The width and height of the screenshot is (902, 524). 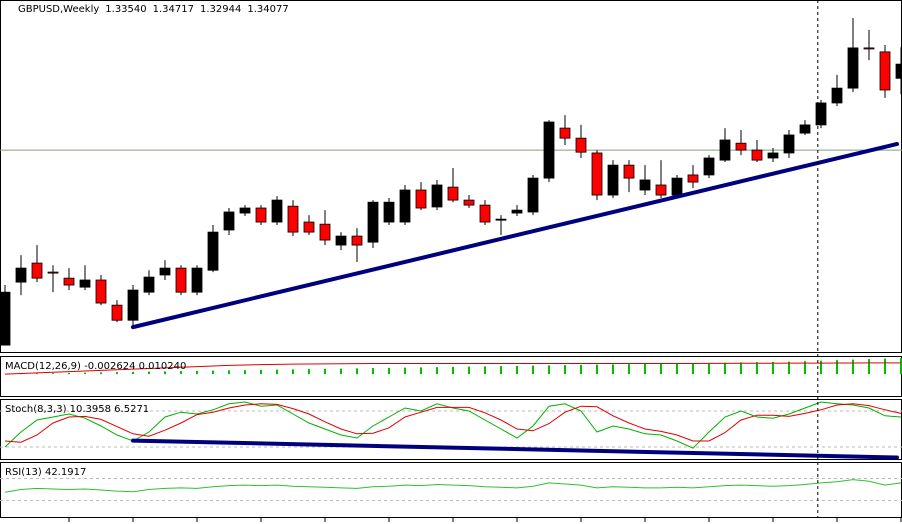 What do you see at coordinates (267, 9) in the screenshot?
I see `ohlc-value: 1.34077` at bounding box center [267, 9].